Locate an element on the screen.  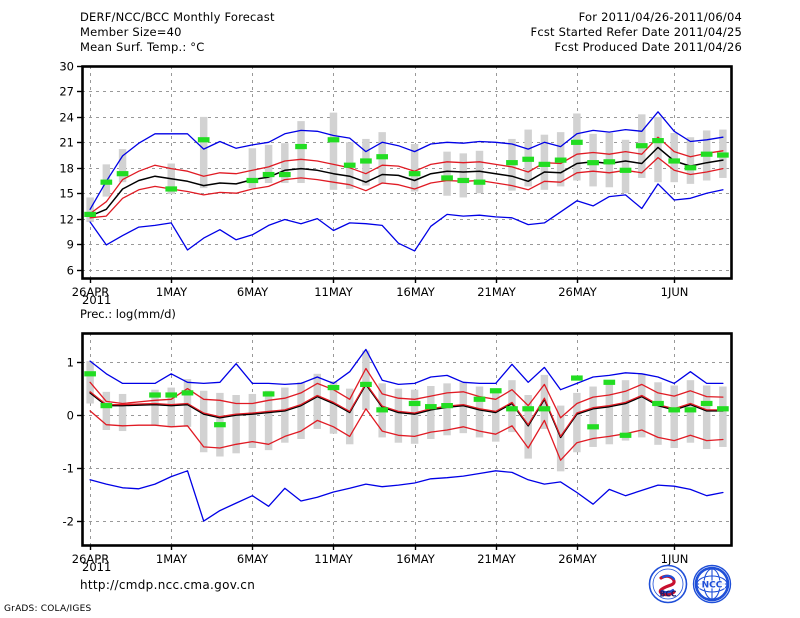
bcc-logo: BCC is located at coordinates (668, 584).